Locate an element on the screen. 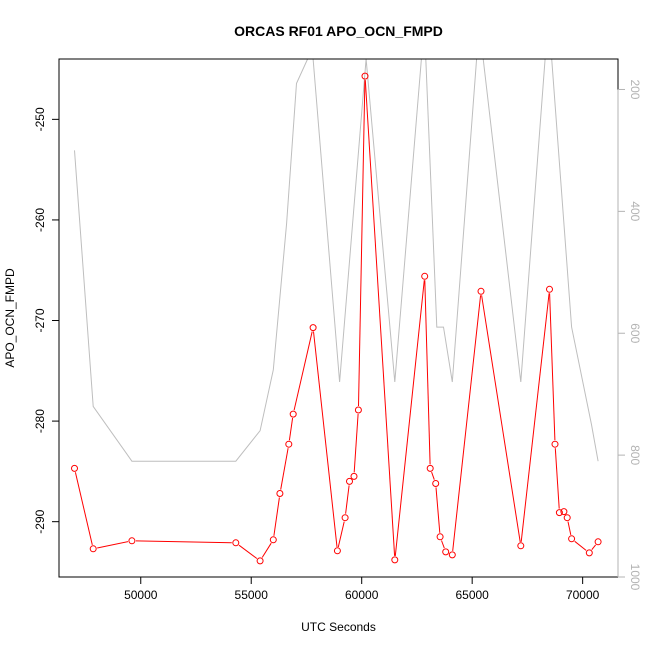  y-tick-label: -280 is located at coordinates (40, 421).